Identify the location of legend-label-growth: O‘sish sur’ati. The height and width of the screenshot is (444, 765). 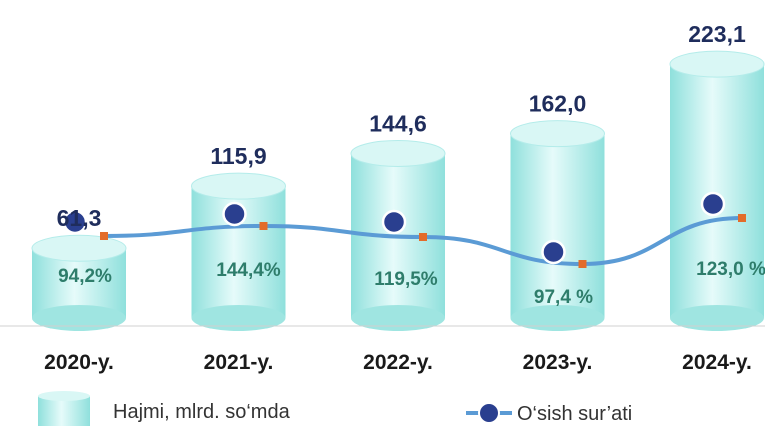
(574, 414).